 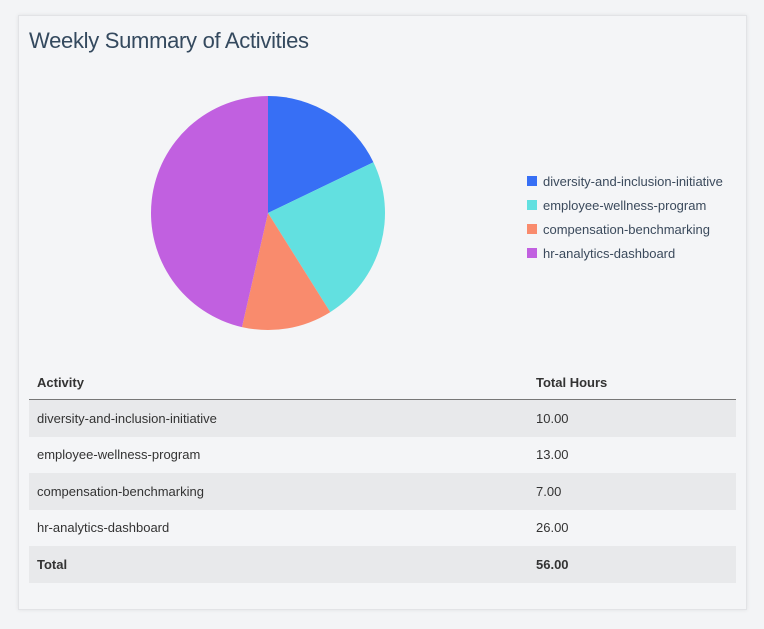 I want to click on legend-item: employee-wellness-program, so click(x=625, y=205).